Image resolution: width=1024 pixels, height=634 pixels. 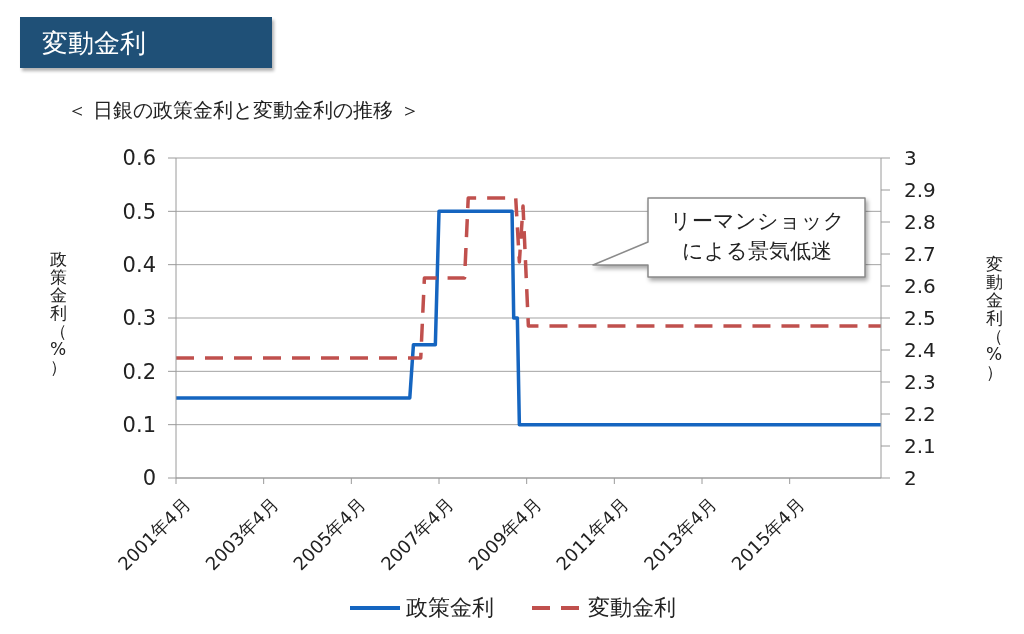 What do you see at coordinates (58, 313) in the screenshot?
I see `y-axis-title: 政策金利（%）` at bounding box center [58, 313].